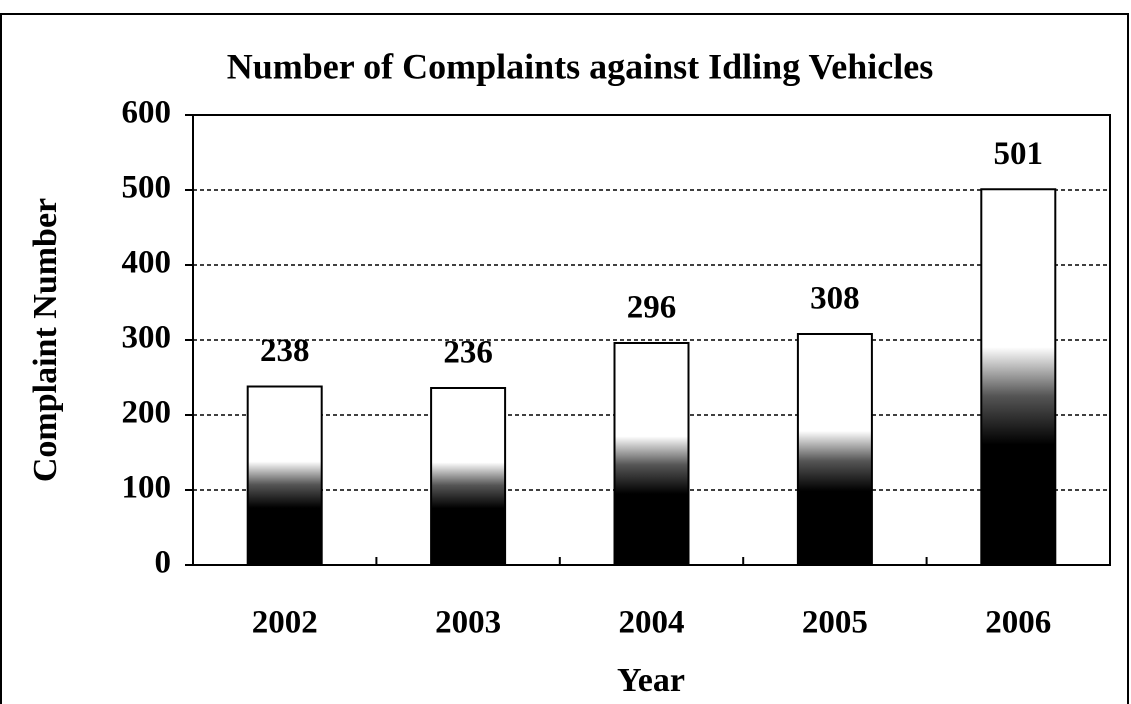  Describe the element at coordinates (1018, 623) in the screenshot. I see `x-tick-label: 2006` at that location.